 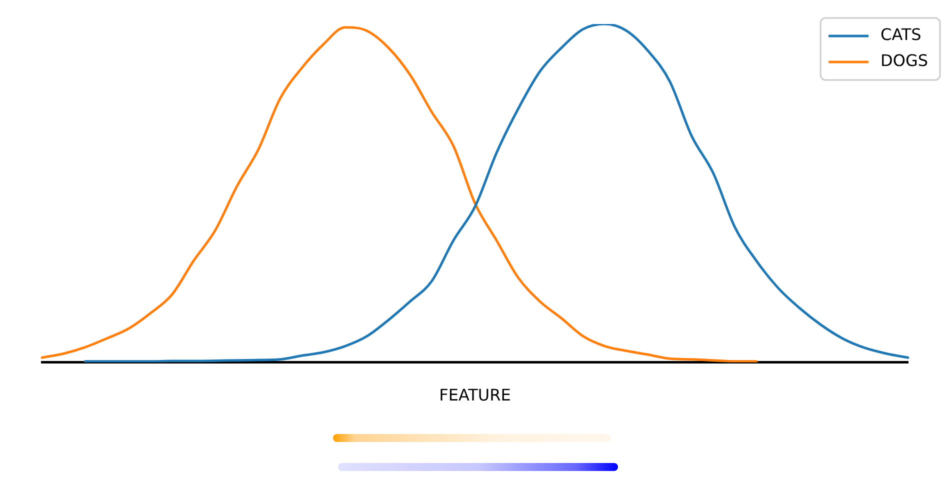 I want to click on legend-label: DOGS, so click(x=904, y=60).